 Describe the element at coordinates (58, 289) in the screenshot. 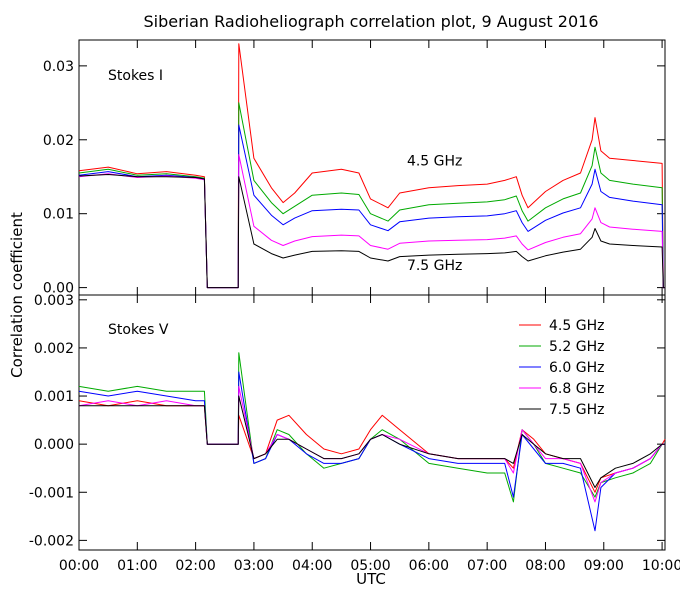

I see `y-tick-label: 0.00` at that location.